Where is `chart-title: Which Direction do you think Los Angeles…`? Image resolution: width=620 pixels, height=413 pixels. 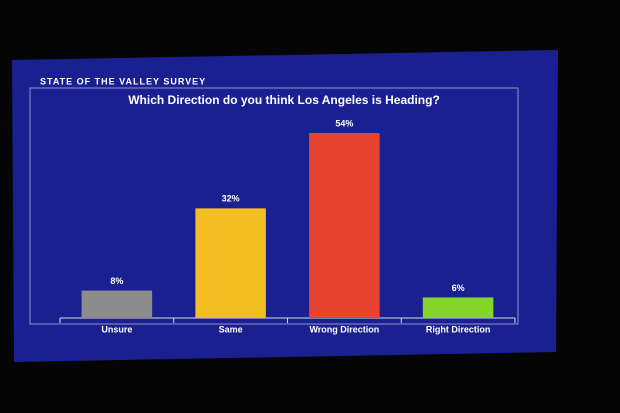 chart-title: Which Direction do you think Los Angeles… is located at coordinates (284, 100).